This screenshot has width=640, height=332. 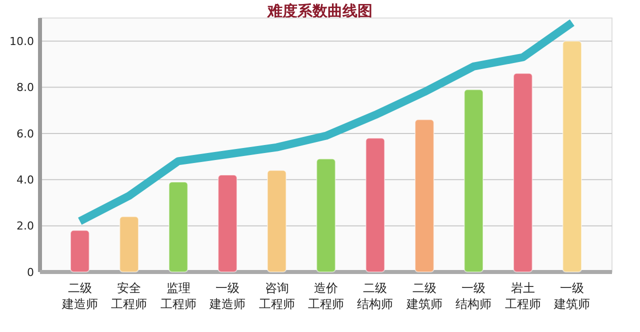 What do you see at coordinates (25, 133) in the screenshot?
I see `y-tick-label: 6.0` at bounding box center [25, 133].